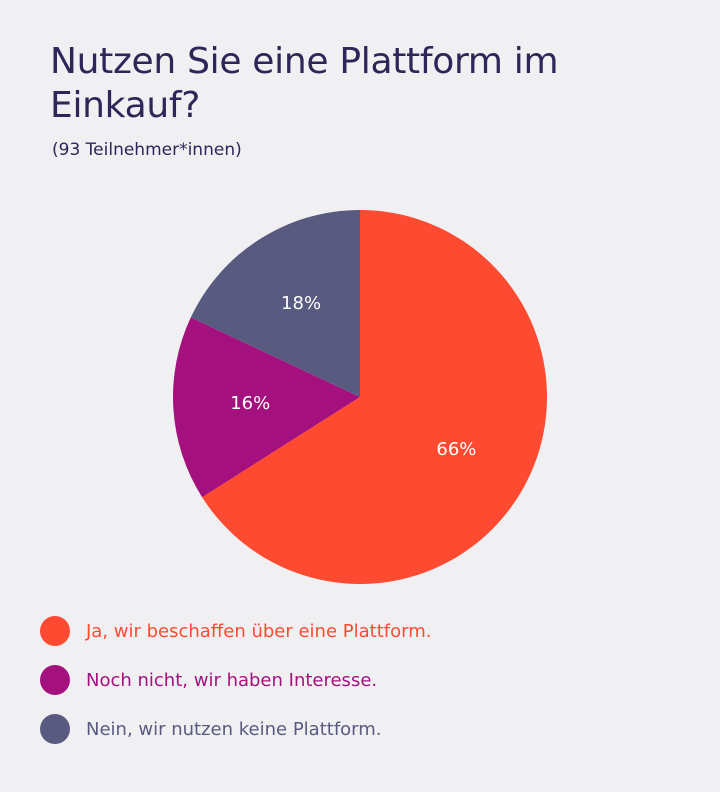 The image size is (720, 792). What do you see at coordinates (147, 150) in the screenshot?
I see `chart-subtitle: (93 Teilnehmer*innen)` at bounding box center [147, 150].